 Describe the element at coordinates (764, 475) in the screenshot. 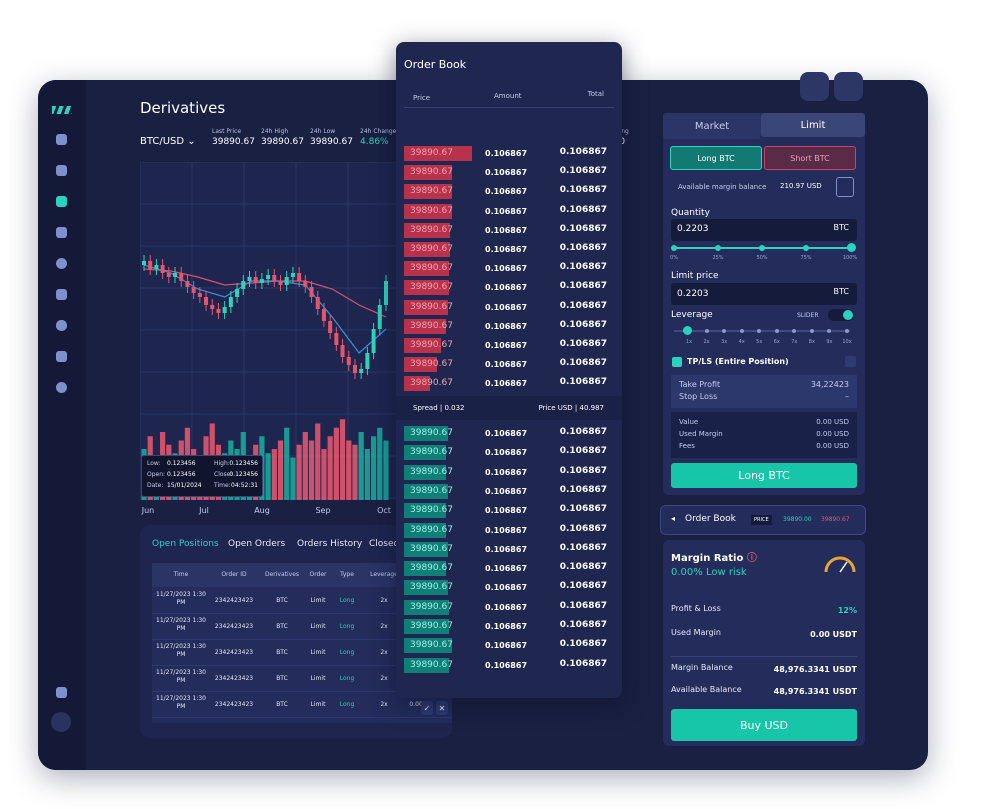

I see `submit-button: Long BTC` at that location.